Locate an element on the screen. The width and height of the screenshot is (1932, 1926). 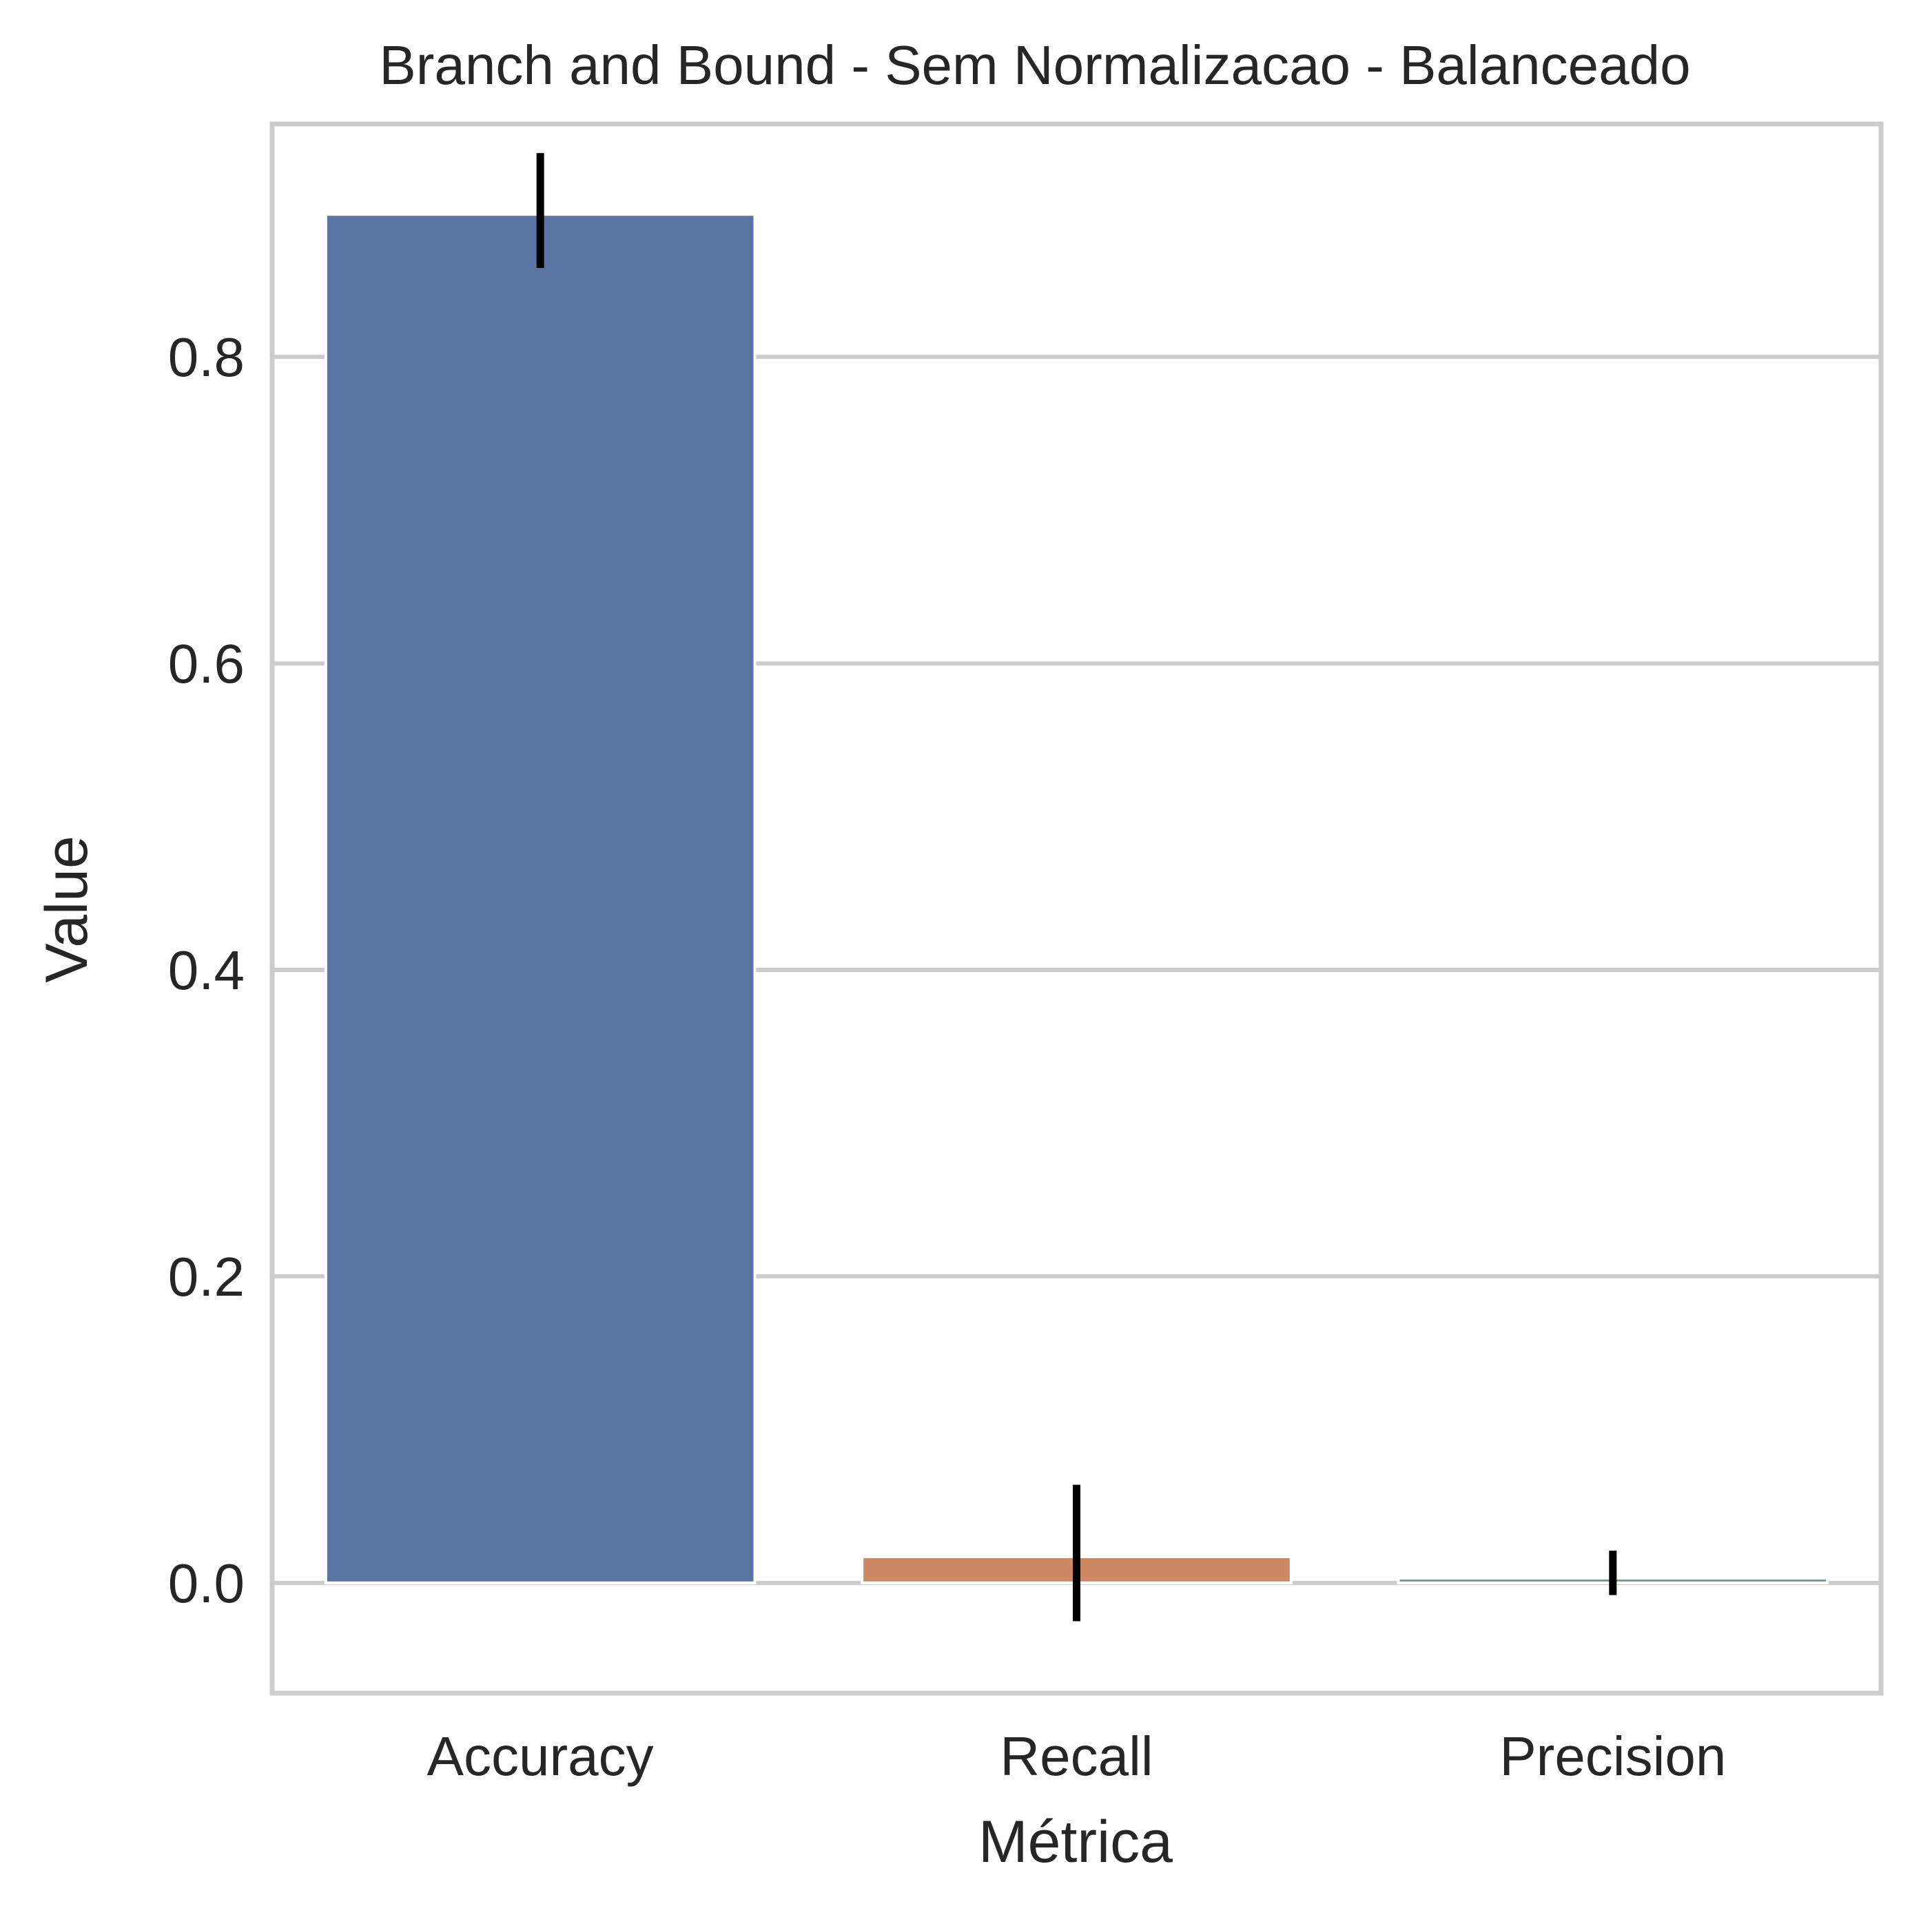
x-tick-labels: Accuracy Recall Precision is located at coordinates (1077, 1756).